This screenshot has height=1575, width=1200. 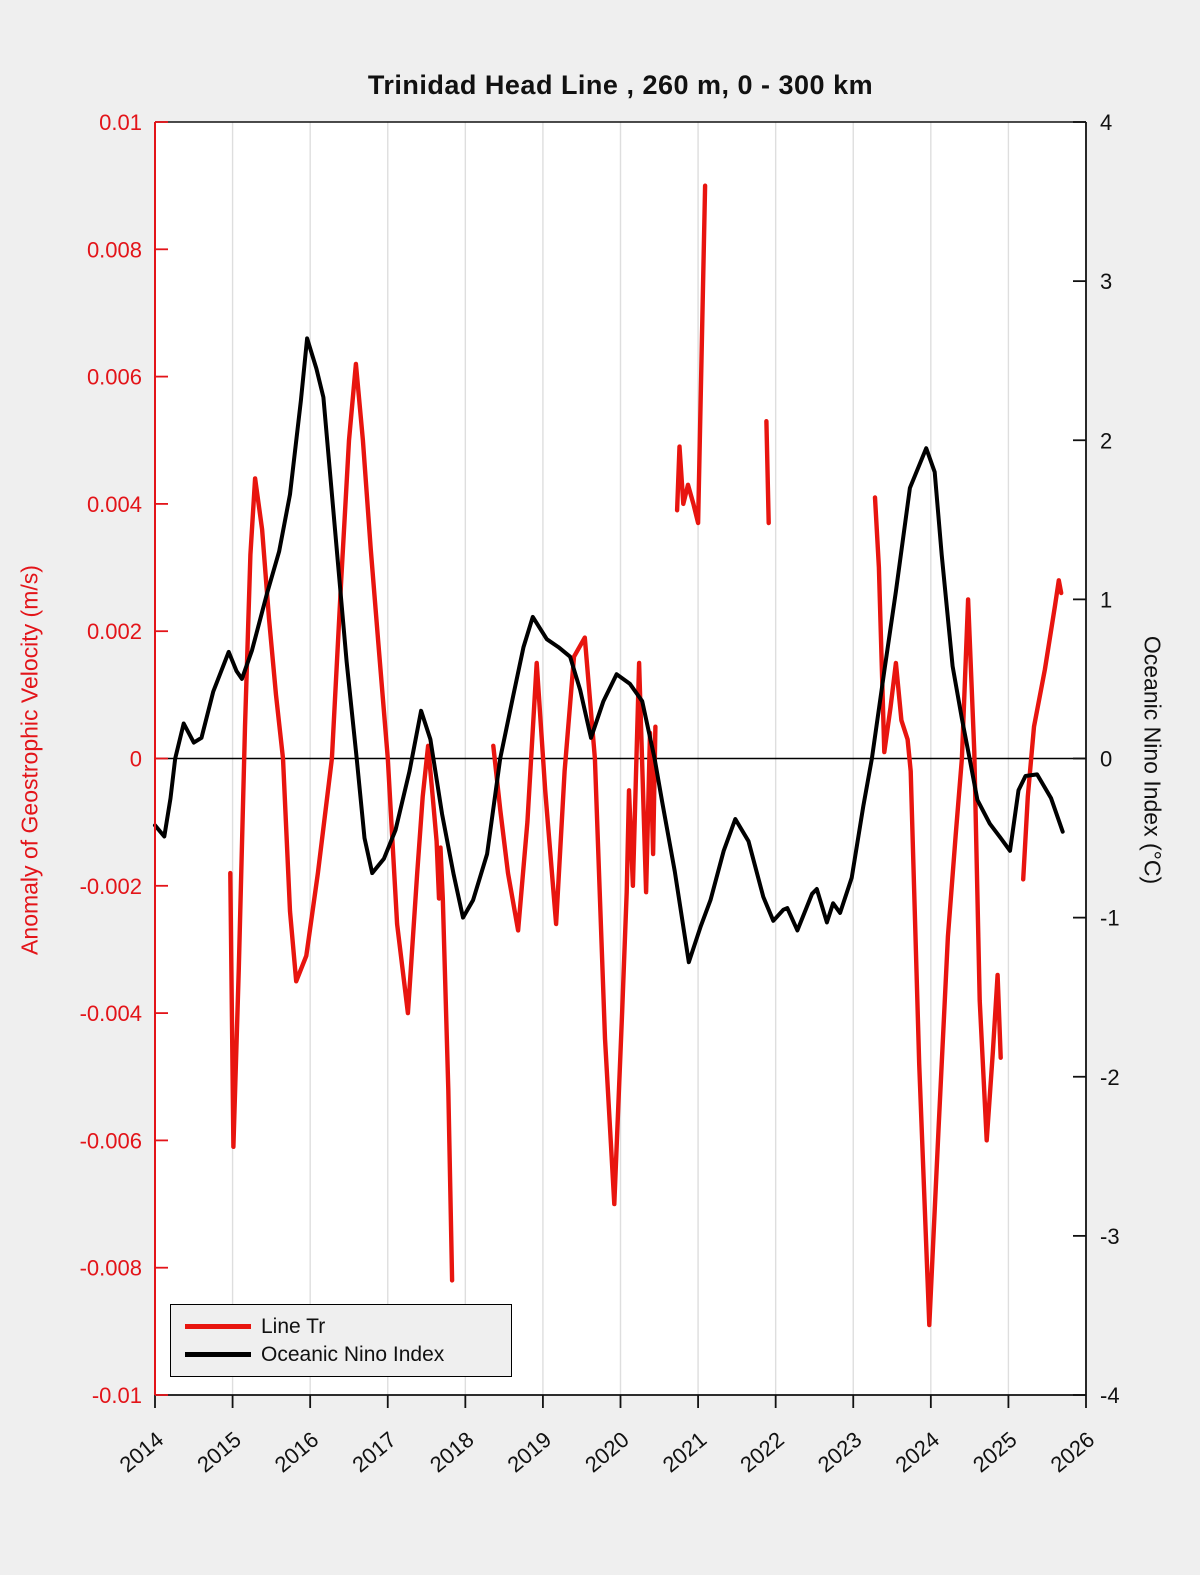 I want to click on y-left-tick-label: 0.01, so click(x=120, y=122).